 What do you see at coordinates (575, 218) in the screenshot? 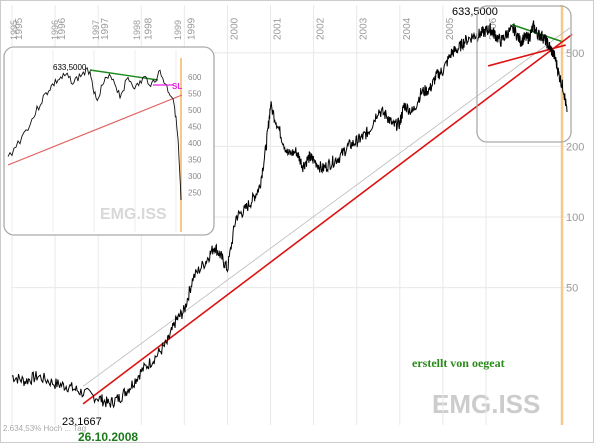
I see `y-tick-label: 100` at bounding box center [575, 218].